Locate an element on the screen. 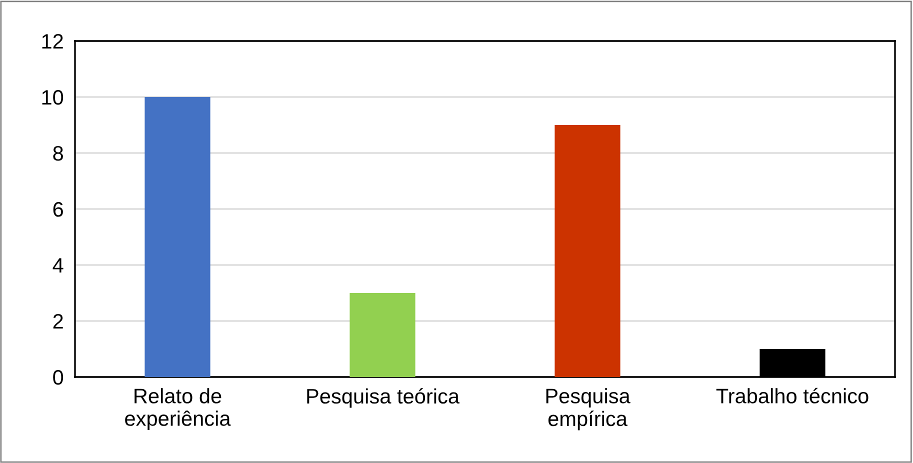  y-tick-label: 8 is located at coordinates (58, 153).